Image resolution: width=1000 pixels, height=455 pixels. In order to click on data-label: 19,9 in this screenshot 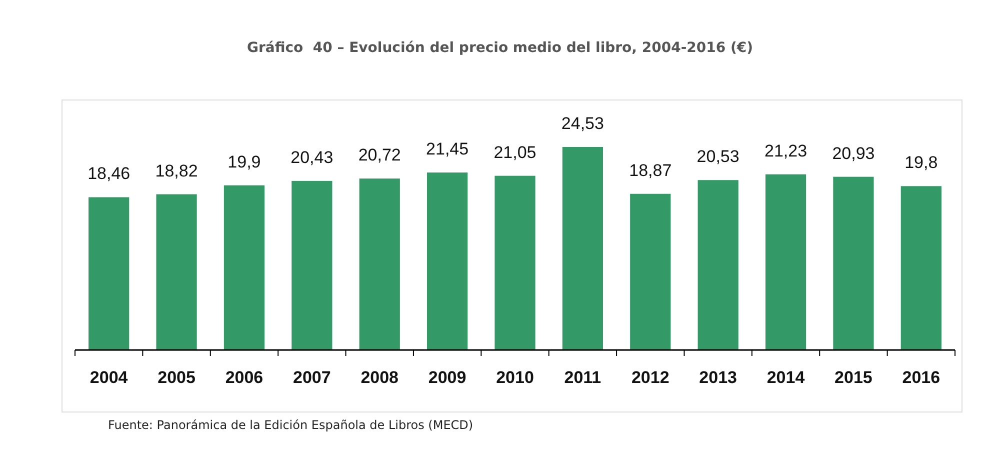, I will do `click(244, 162)`.